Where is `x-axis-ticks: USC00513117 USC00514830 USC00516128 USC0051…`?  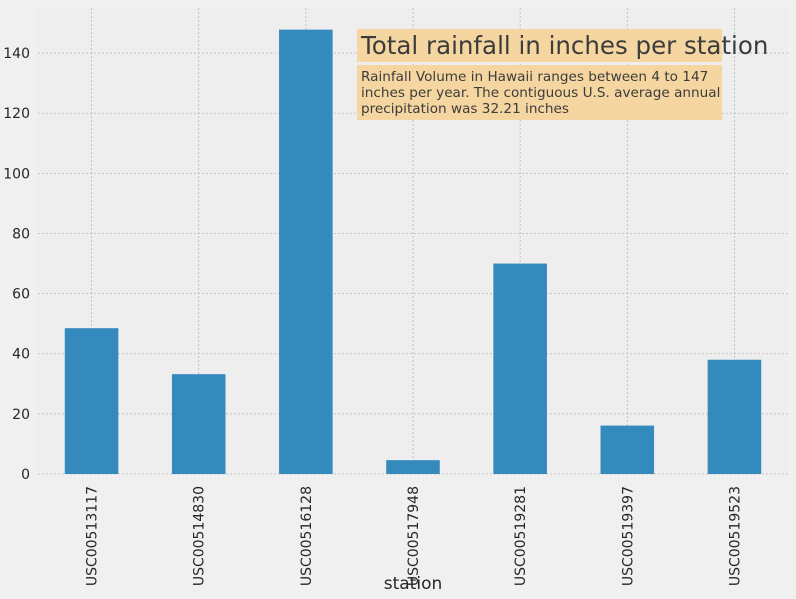 x-axis-ticks: USC00513117 USC00514830 USC00516128 USC0051… is located at coordinates (414, 536).